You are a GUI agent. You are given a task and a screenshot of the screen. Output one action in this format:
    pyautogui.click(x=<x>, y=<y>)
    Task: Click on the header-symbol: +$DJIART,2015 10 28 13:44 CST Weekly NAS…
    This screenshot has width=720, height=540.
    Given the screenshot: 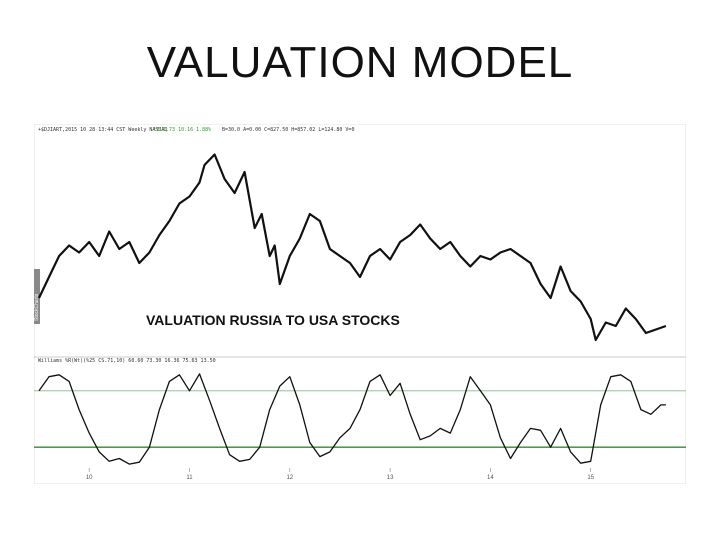 What is the action you would take?
    pyautogui.click(x=102, y=130)
    